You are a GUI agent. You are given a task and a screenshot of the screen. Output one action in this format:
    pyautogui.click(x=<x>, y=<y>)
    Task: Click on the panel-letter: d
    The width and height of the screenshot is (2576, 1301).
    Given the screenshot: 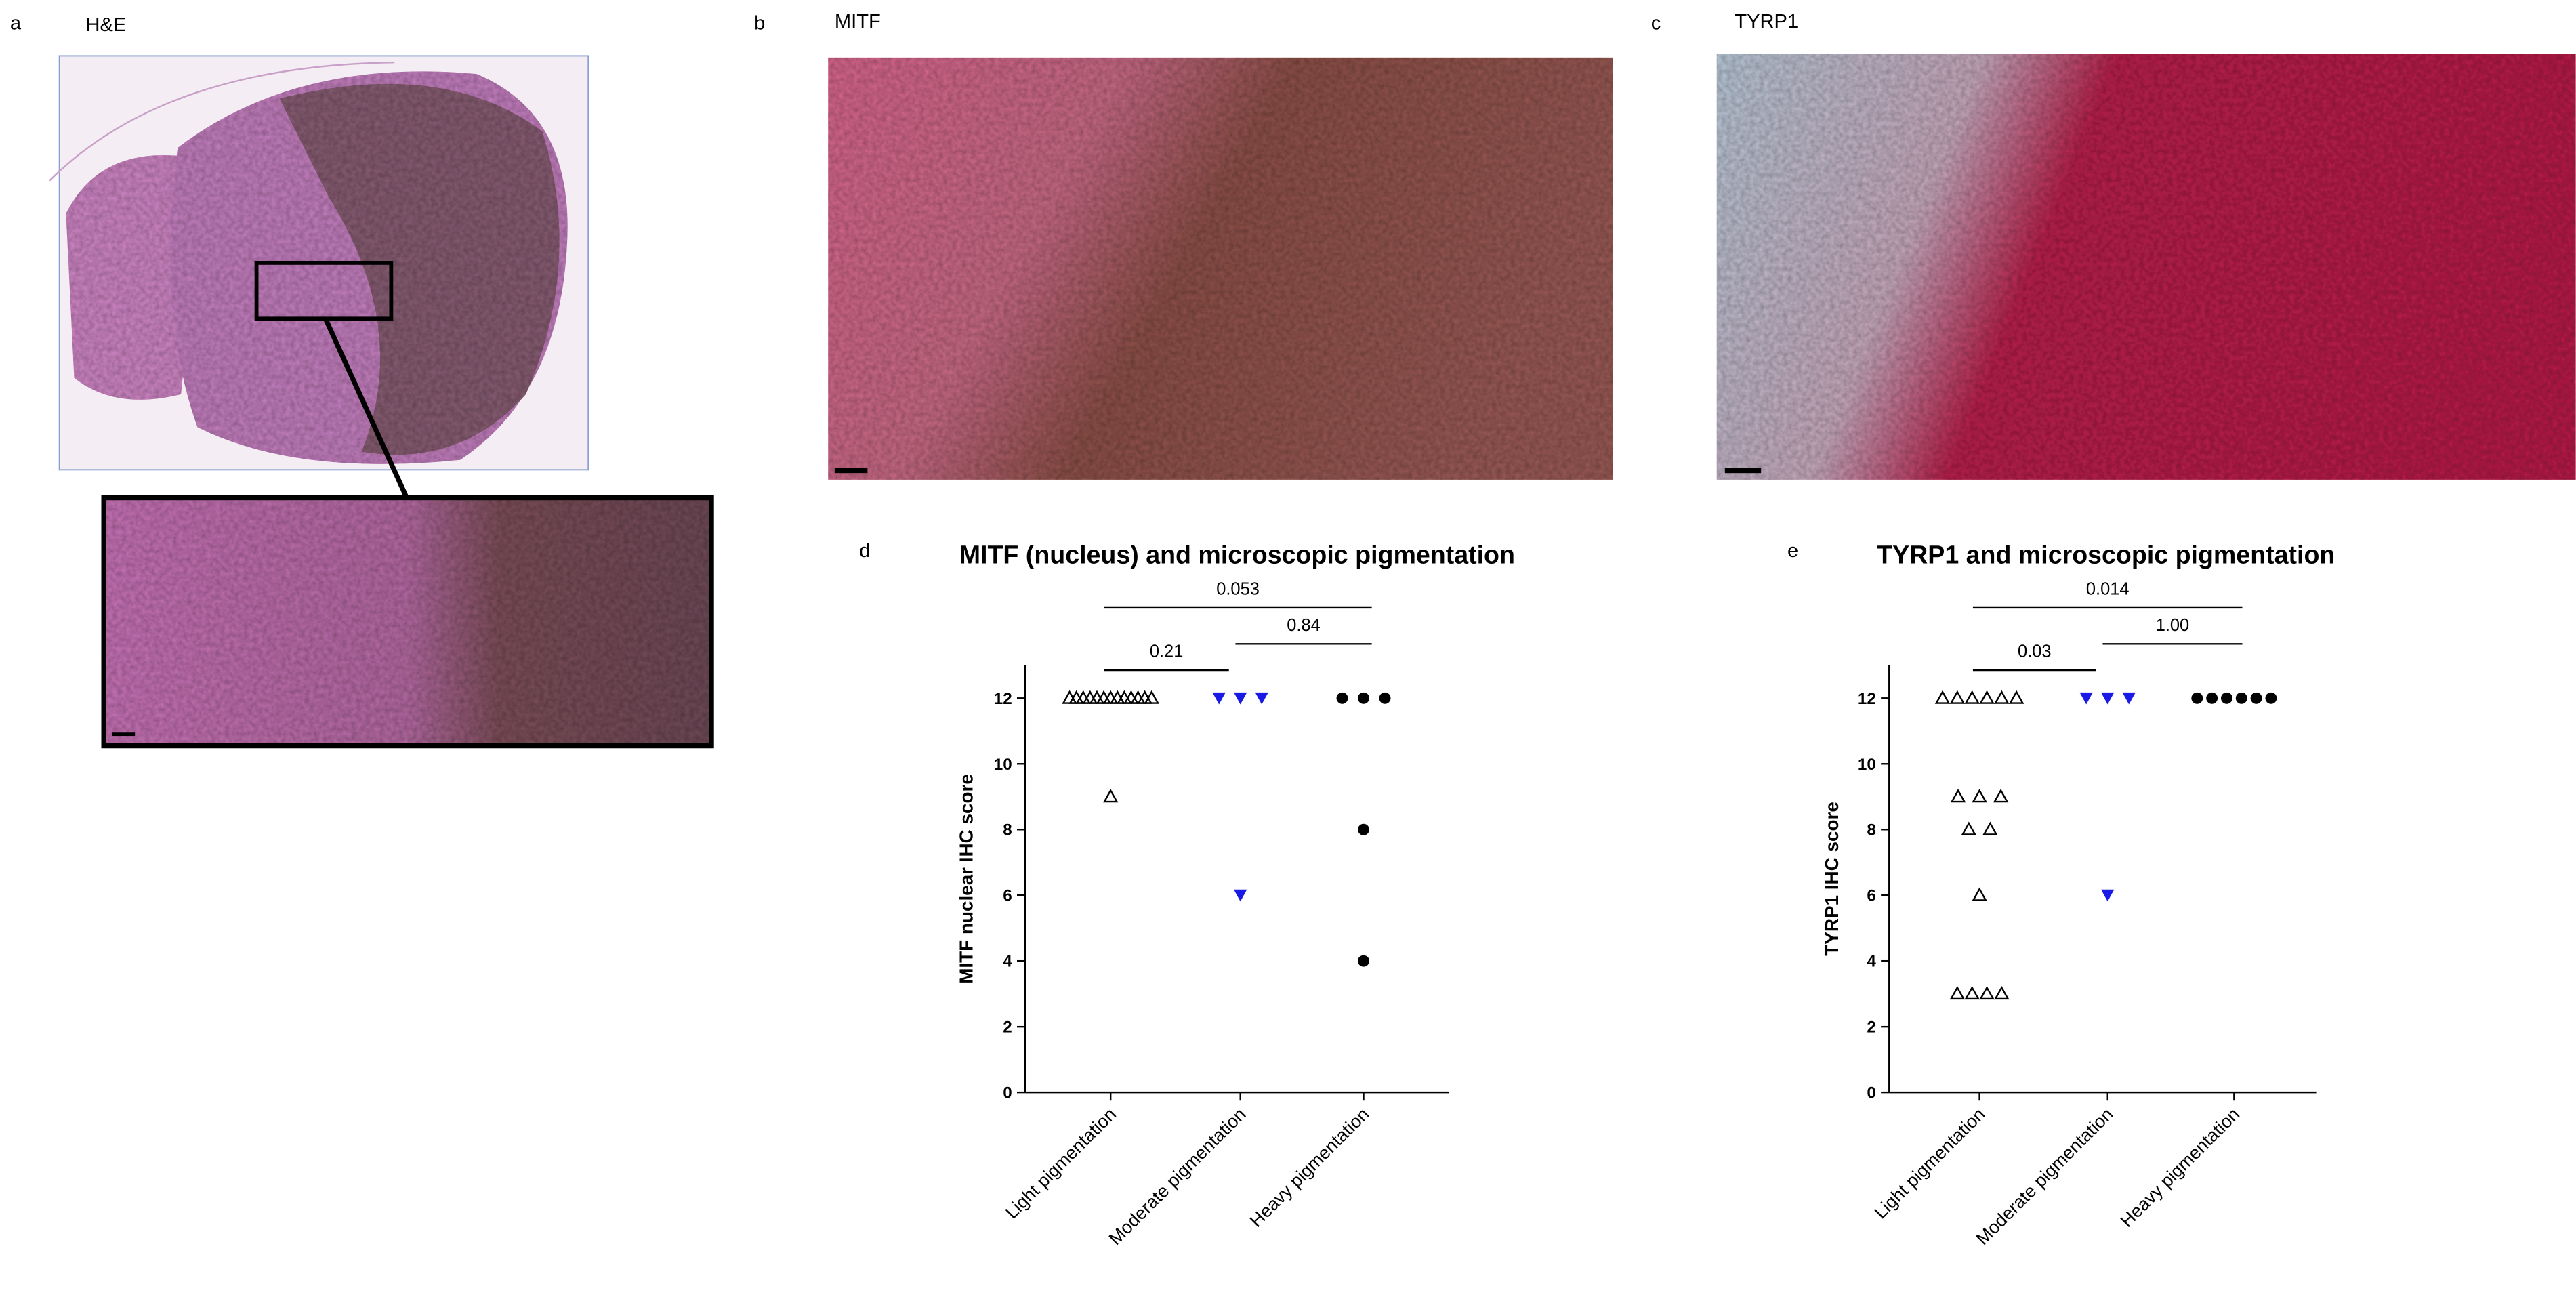 What is the action you would take?
    pyautogui.click(x=864, y=551)
    